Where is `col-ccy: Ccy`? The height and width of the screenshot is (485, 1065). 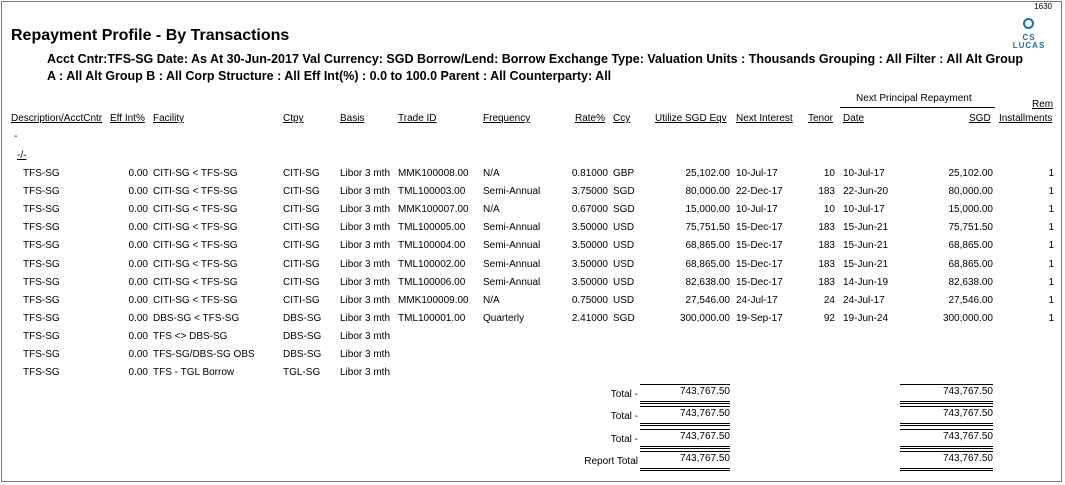 col-ccy: Ccy is located at coordinates (622, 118).